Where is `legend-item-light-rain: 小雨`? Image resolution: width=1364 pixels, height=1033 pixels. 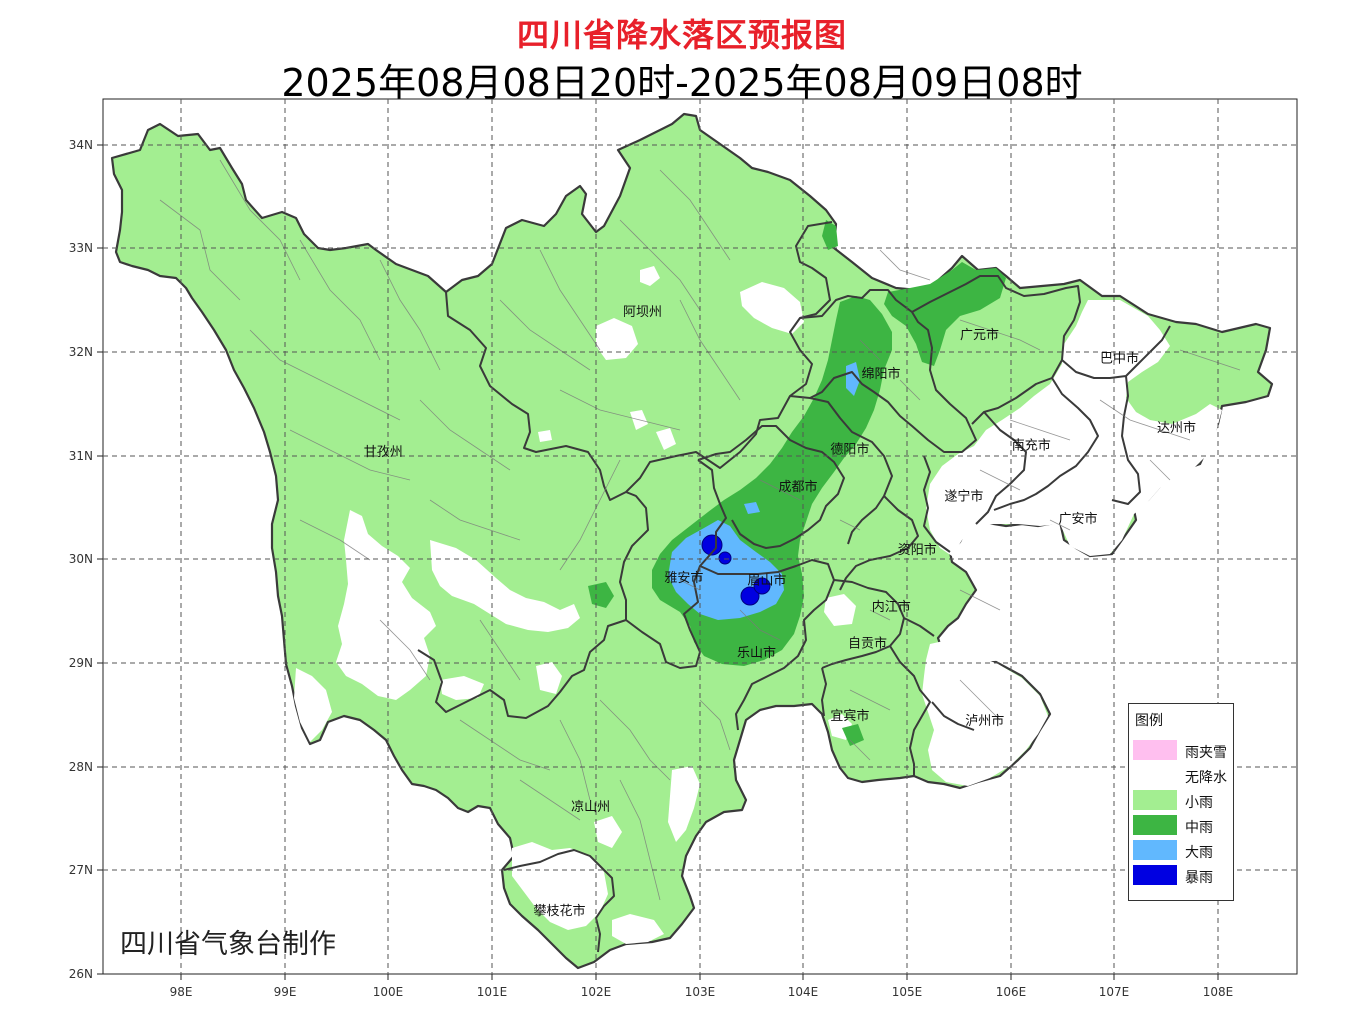
legend-item-light-rain: 小雨 is located at coordinates (1182, 801).